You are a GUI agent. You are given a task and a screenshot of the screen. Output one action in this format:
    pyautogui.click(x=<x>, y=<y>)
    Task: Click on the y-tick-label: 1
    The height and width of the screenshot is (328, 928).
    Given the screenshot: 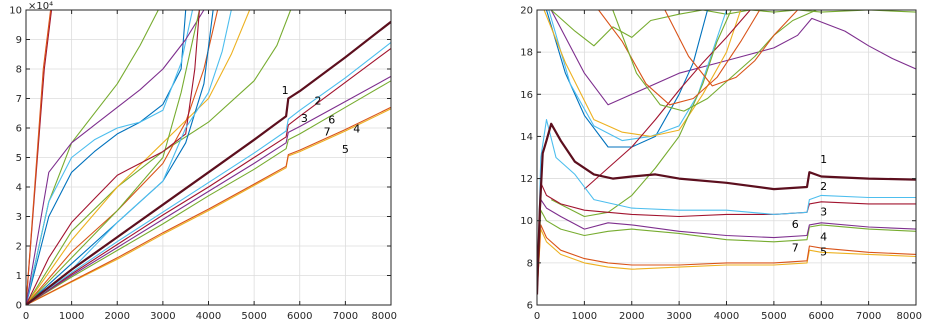 What is the action you would take?
    pyautogui.click(x=19, y=276)
    